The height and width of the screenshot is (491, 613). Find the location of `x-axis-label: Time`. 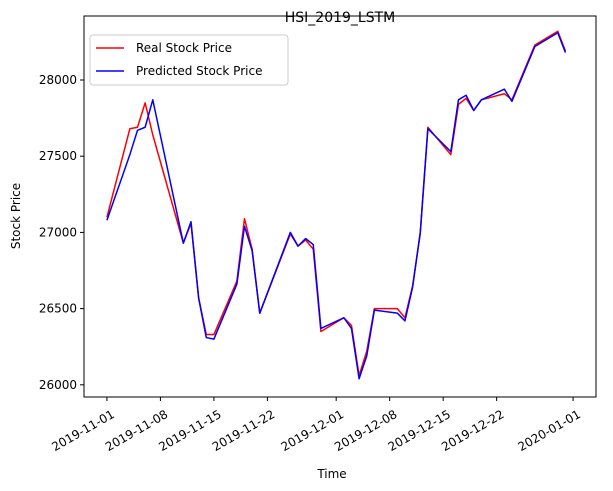

x-axis-label: Time is located at coordinates (331, 474).